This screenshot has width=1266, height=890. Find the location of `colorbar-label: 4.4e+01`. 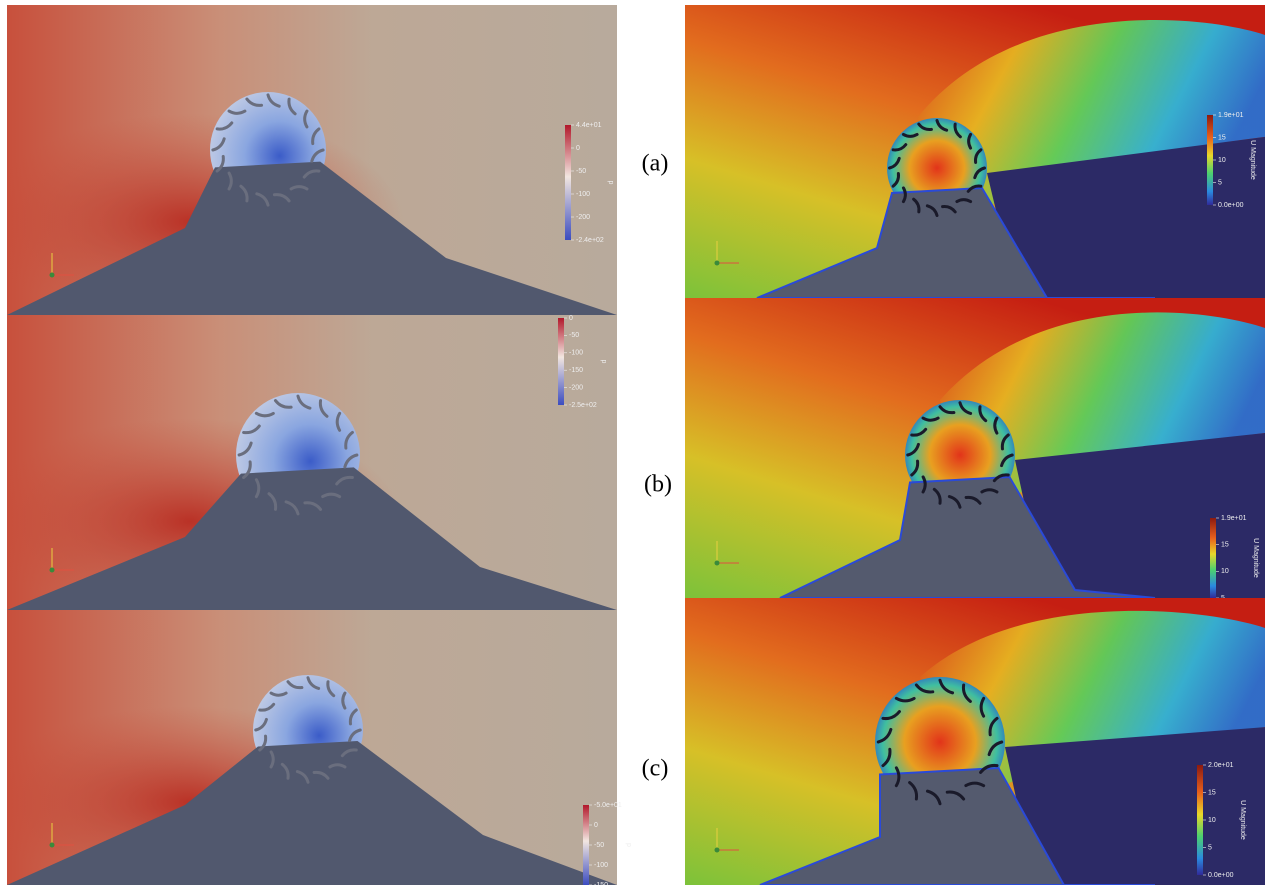

colorbar-label: 4.4e+01 is located at coordinates (589, 125).